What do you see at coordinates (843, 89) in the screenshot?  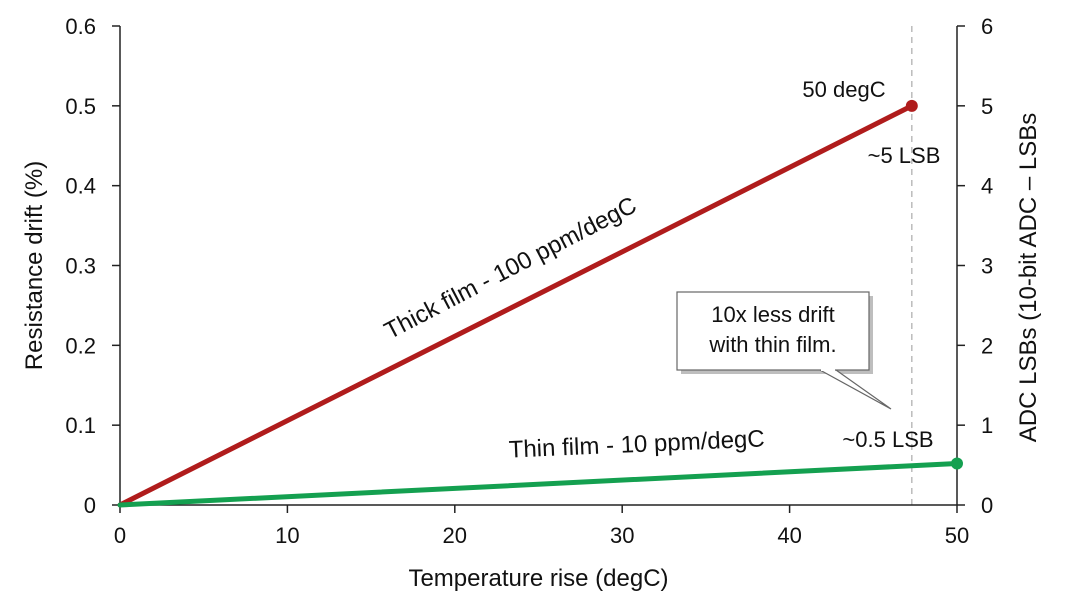 I see `annotation-50-degc: 50 degC` at bounding box center [843, 89].